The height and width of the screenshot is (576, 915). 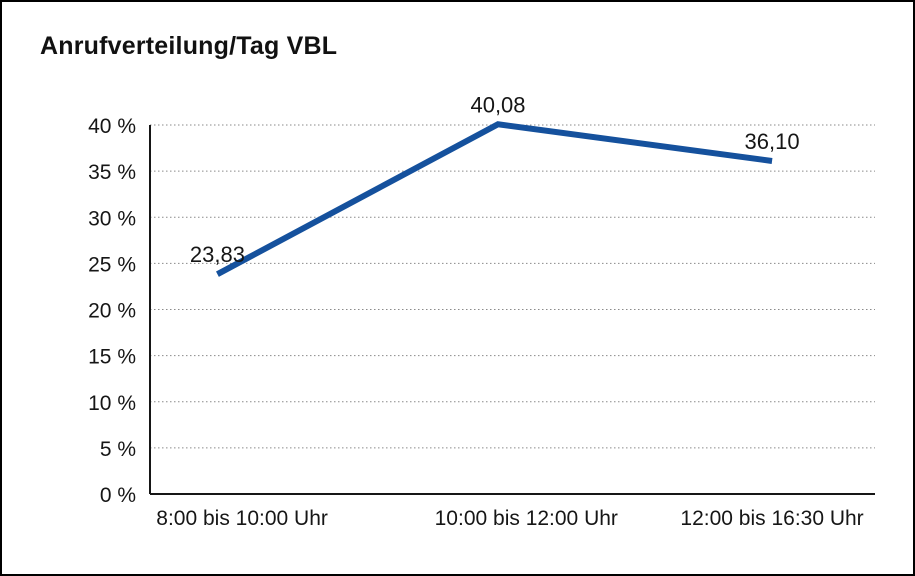 What do you see at coordinates (112, 311) in the screenshot?
I see `y-tick-label: 20 %` at bounding box center [112, 311].